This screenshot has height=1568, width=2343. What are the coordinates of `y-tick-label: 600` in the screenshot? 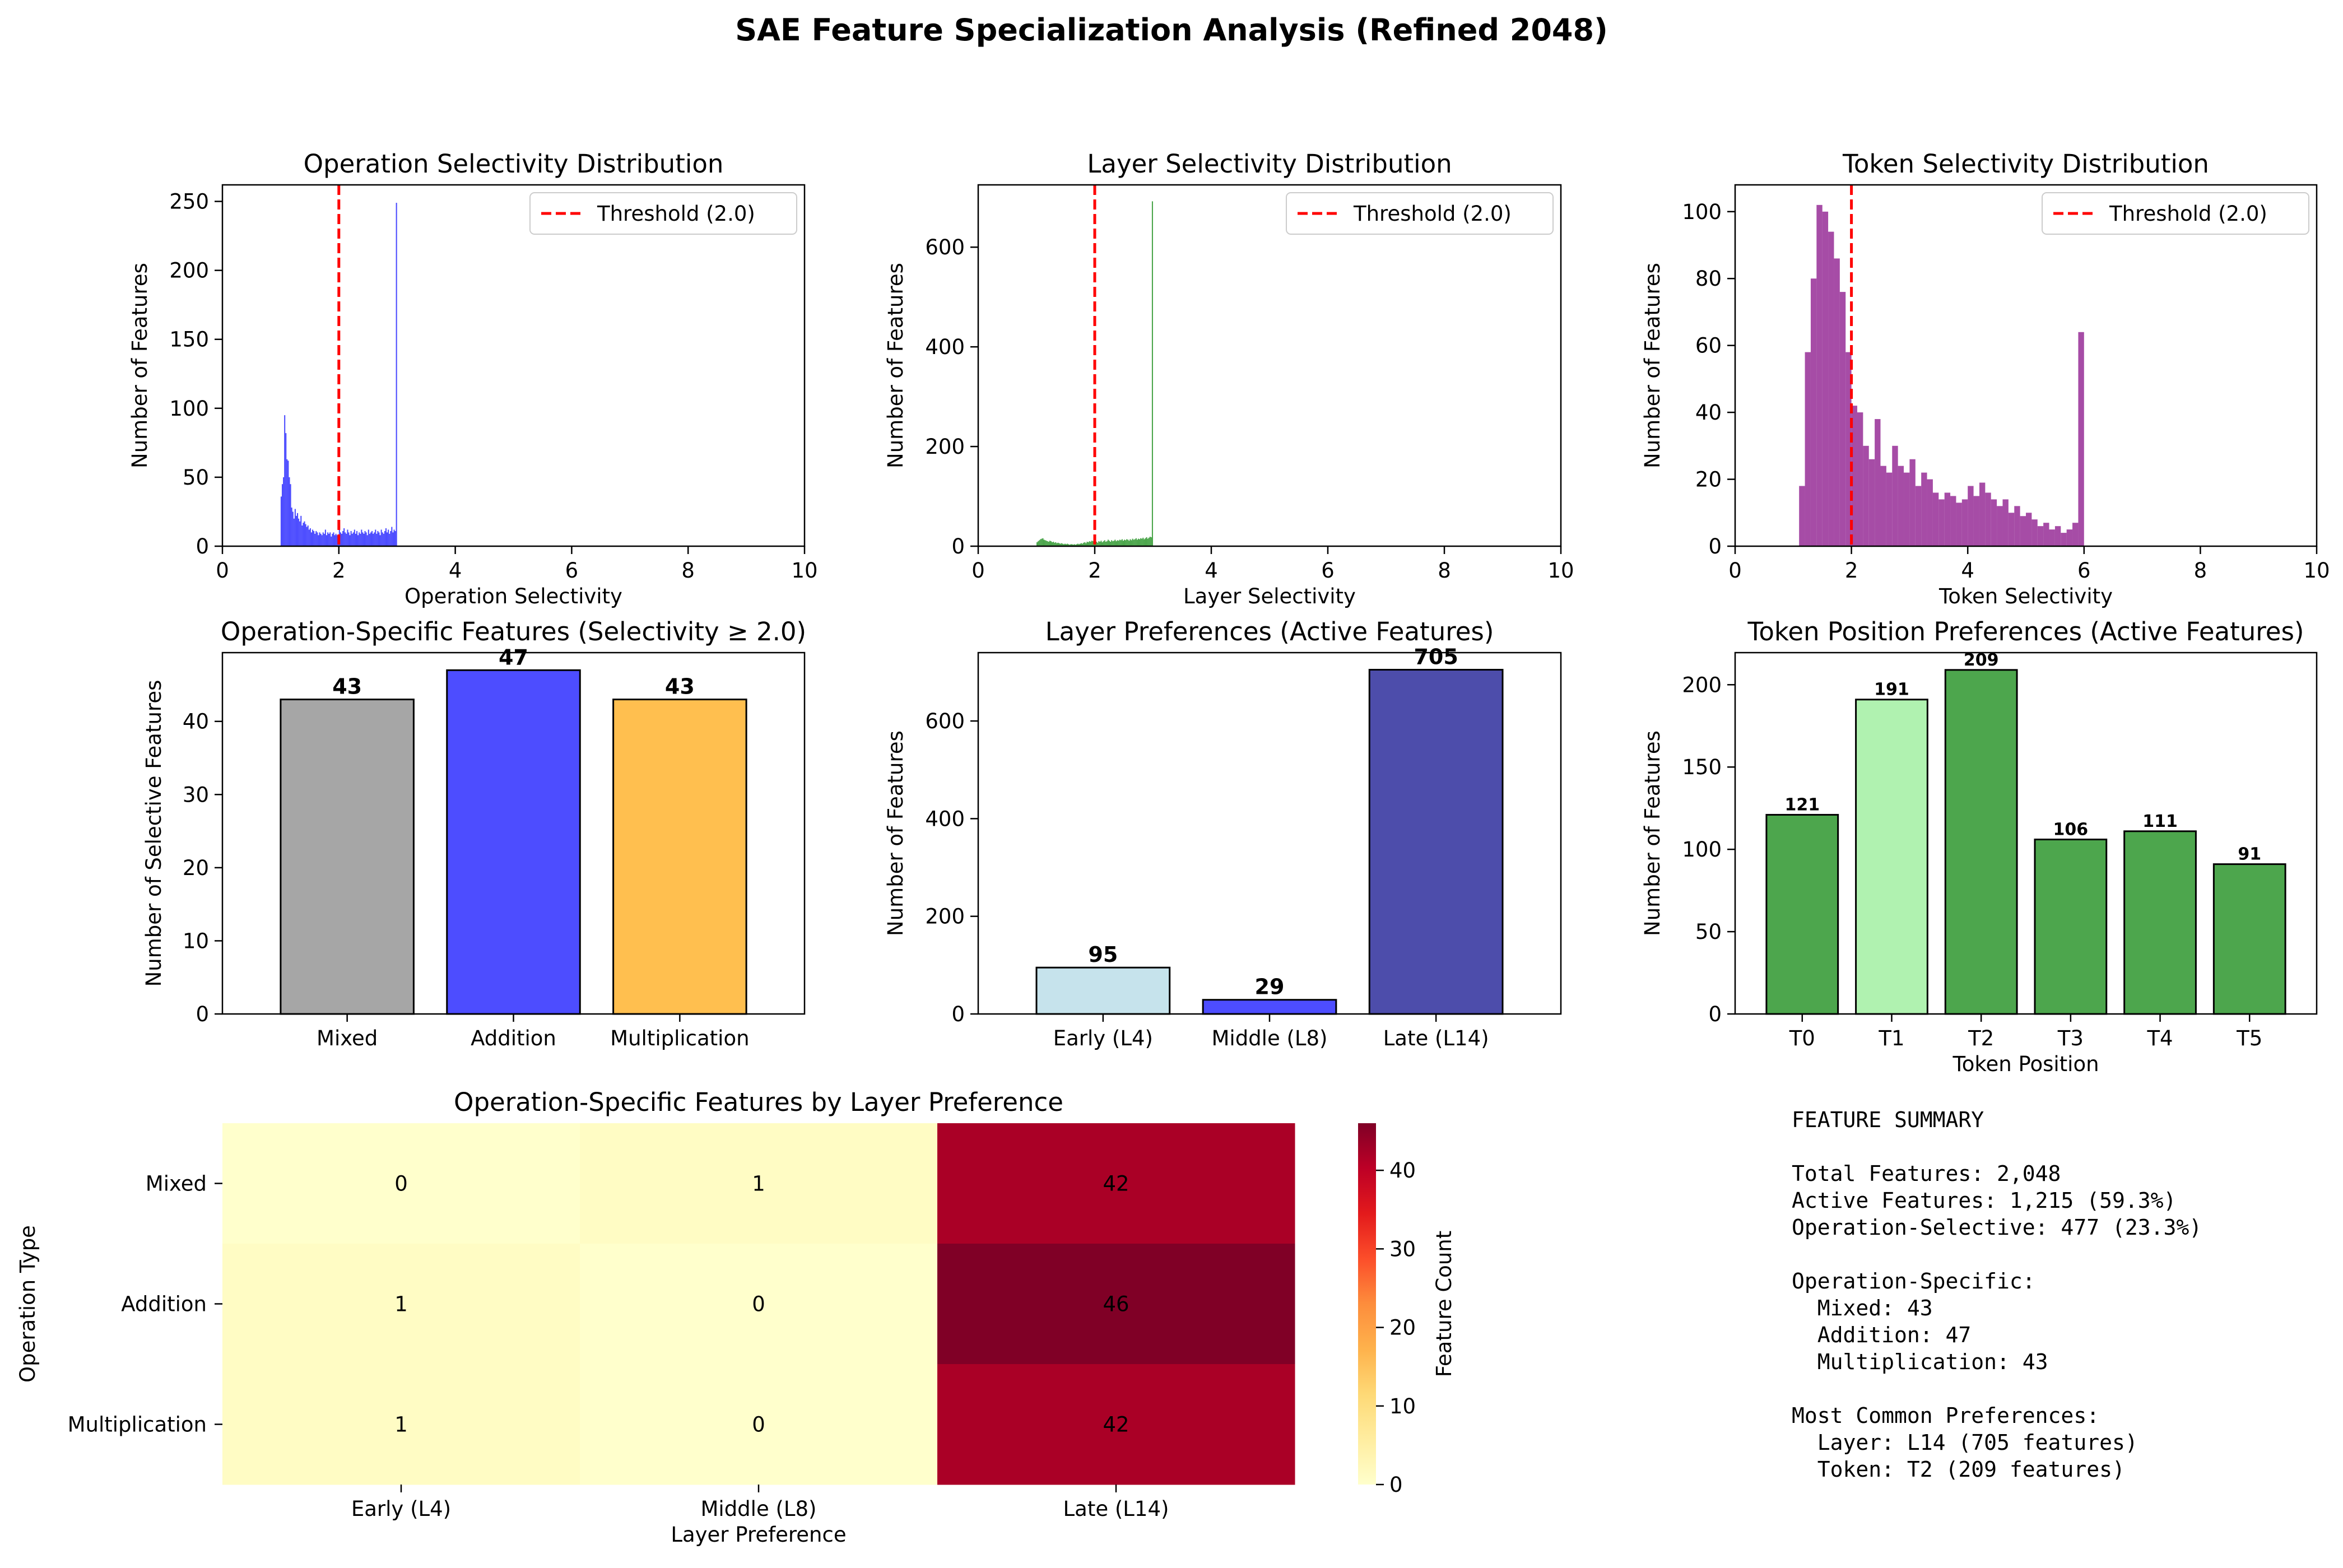 It's located at (945, 721).